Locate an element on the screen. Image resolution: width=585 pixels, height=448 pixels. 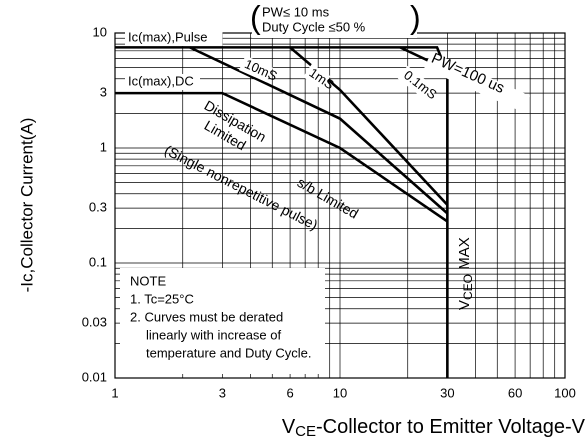
x-label-rest: -Collector to Emitter Voltage-V is located at coordinates (450, 427).